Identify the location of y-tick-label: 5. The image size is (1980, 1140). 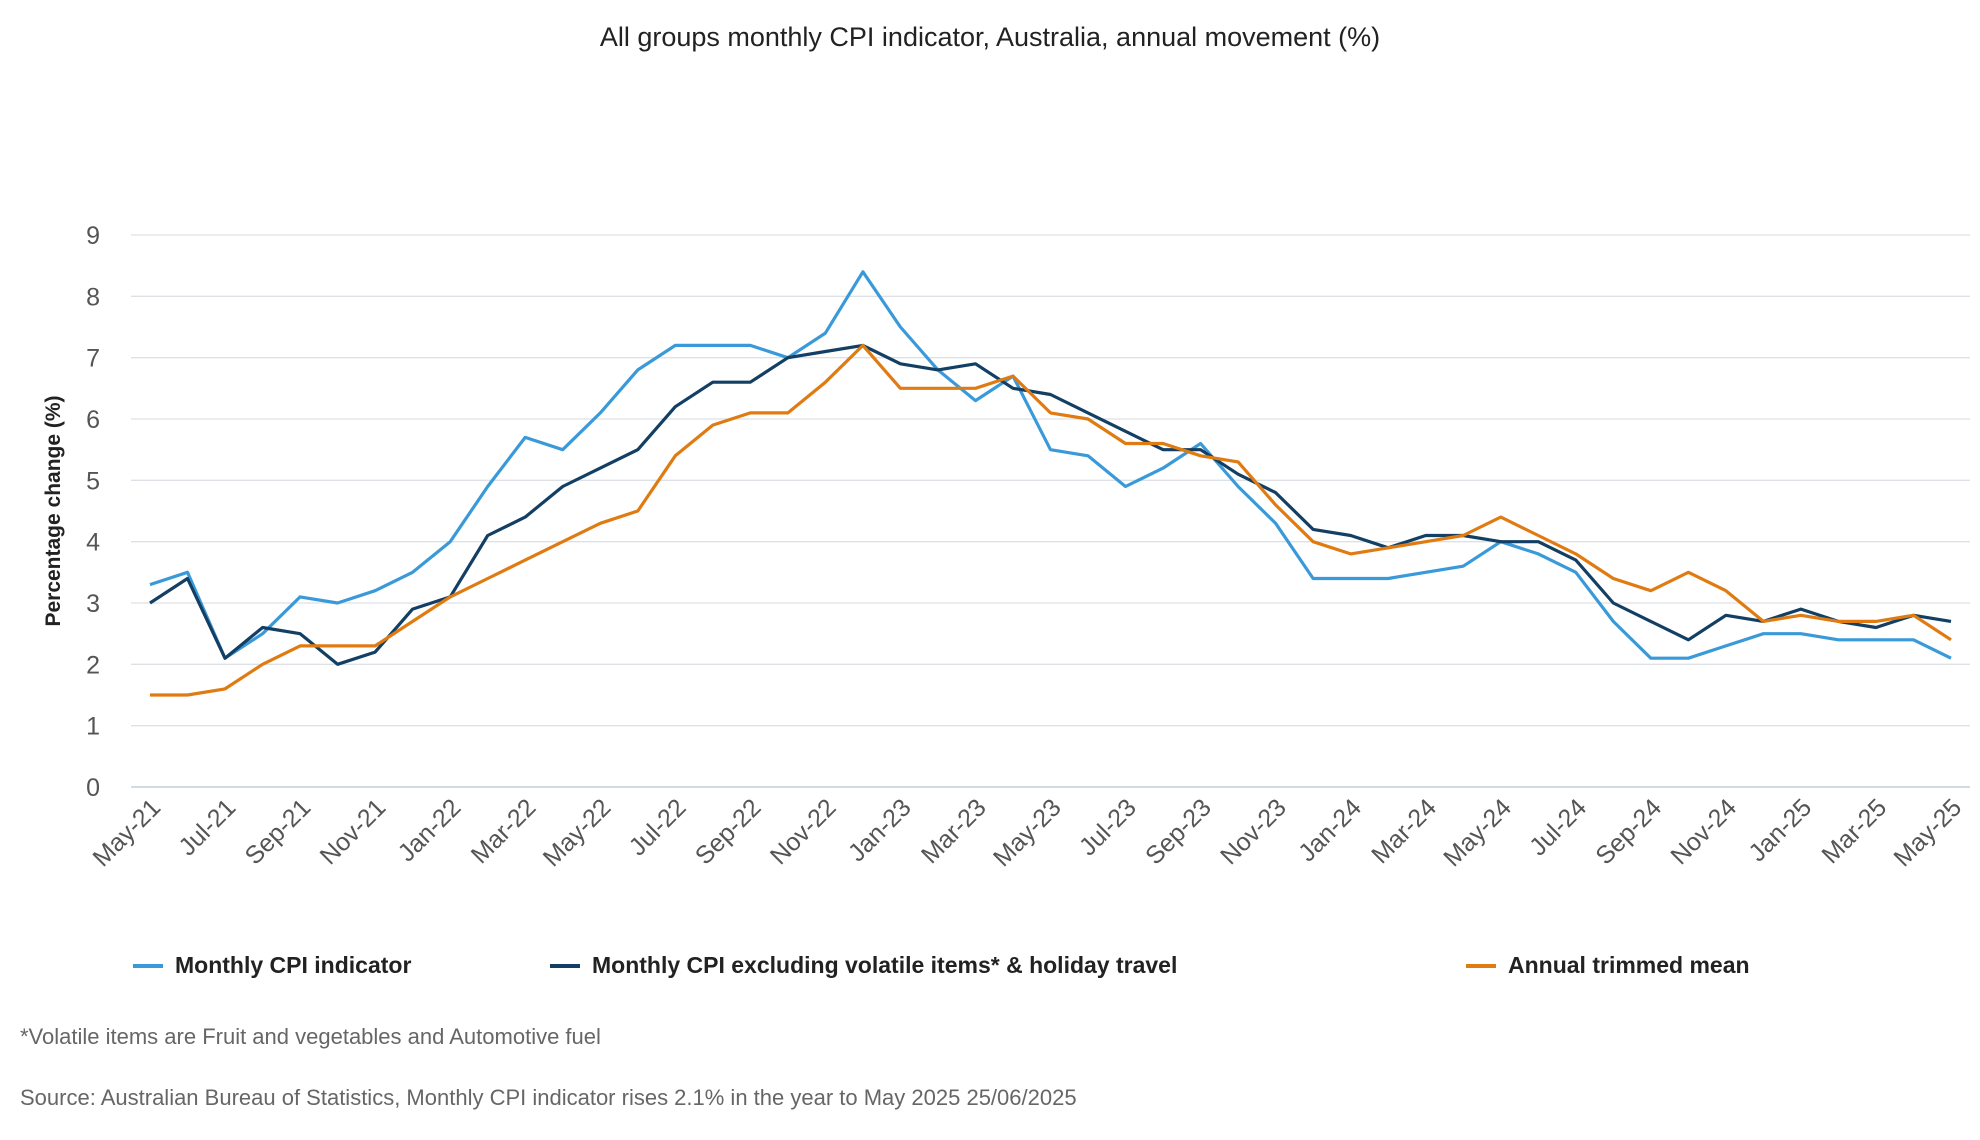
(93, 481).